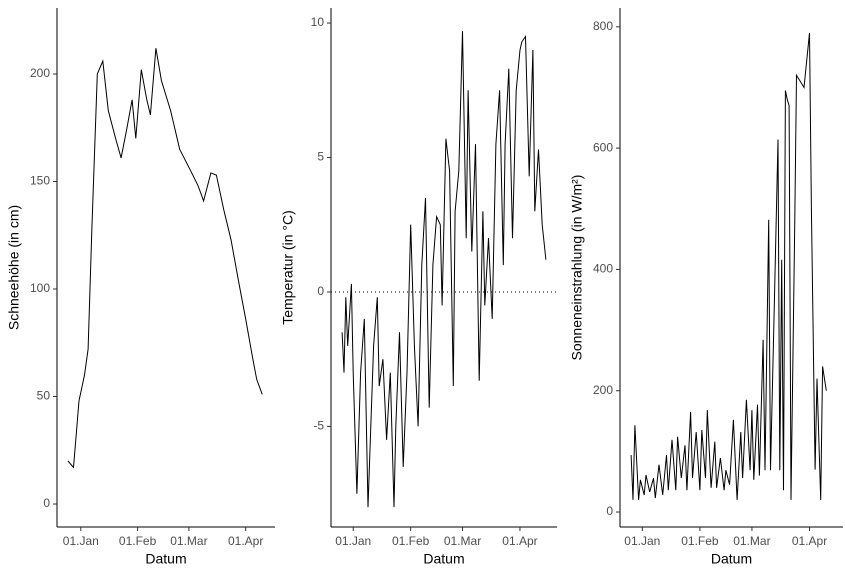 The image size is (845, 575). Describe the element at coordinates (44, 396) in the screenshot. I see `y-tick-label: 50` at that location.